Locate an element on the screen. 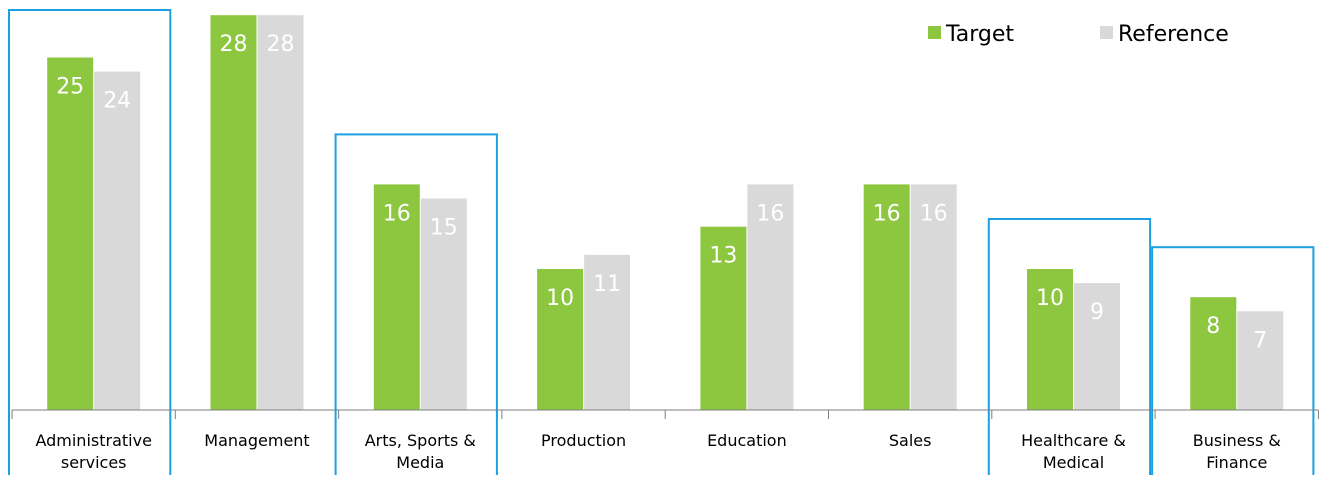  data-label-target-production: 10 is located at coordinates (560, 298).